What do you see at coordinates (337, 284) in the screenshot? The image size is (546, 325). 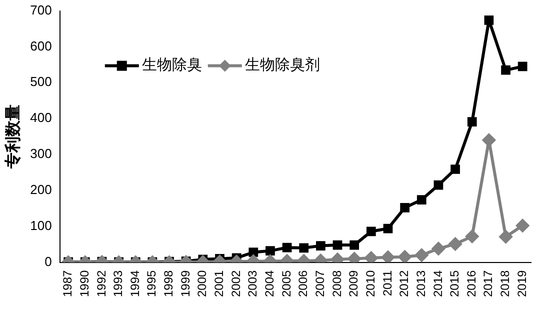 I see `x-tick-label: 2008` at bounding box center [337, 284].